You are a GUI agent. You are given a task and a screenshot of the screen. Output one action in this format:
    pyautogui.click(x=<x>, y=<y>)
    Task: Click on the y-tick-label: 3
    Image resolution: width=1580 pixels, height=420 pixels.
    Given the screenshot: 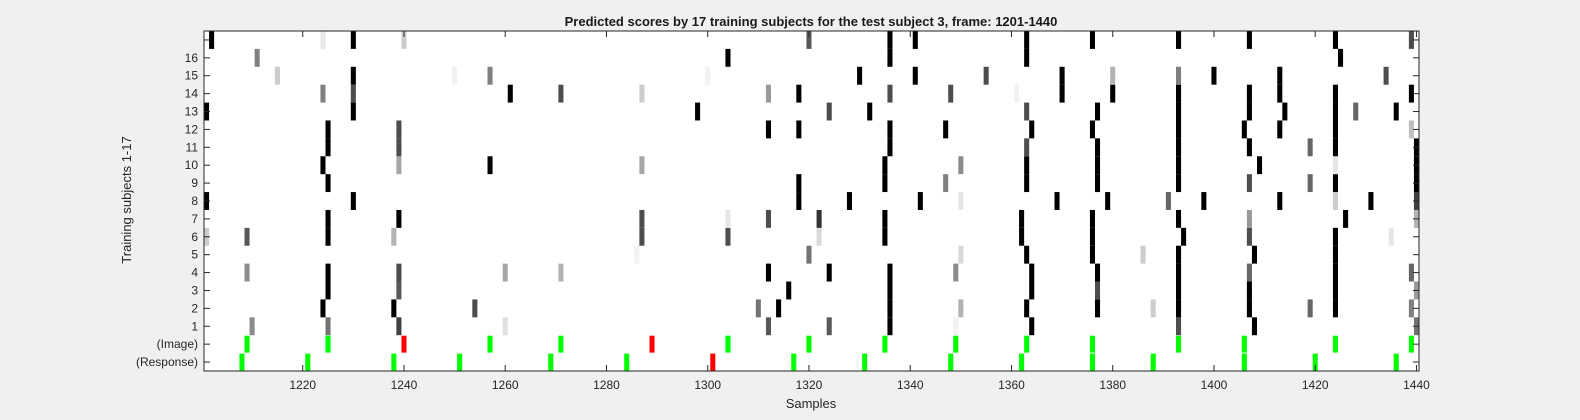 What is the action you would take?
    pyautogui.click(x=194, y=290)
    